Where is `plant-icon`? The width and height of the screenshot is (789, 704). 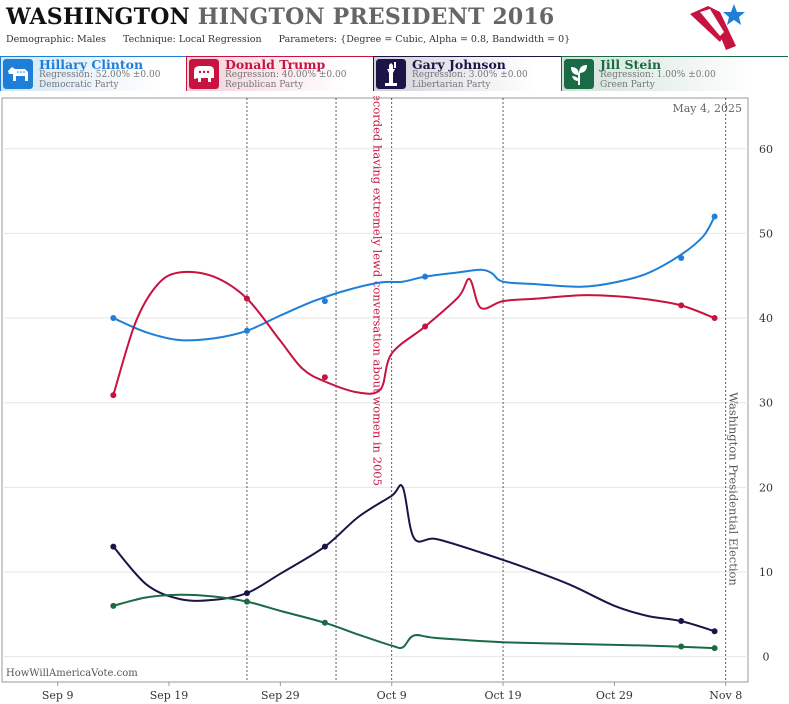 plant-icon is located at coordinates (579, 74).